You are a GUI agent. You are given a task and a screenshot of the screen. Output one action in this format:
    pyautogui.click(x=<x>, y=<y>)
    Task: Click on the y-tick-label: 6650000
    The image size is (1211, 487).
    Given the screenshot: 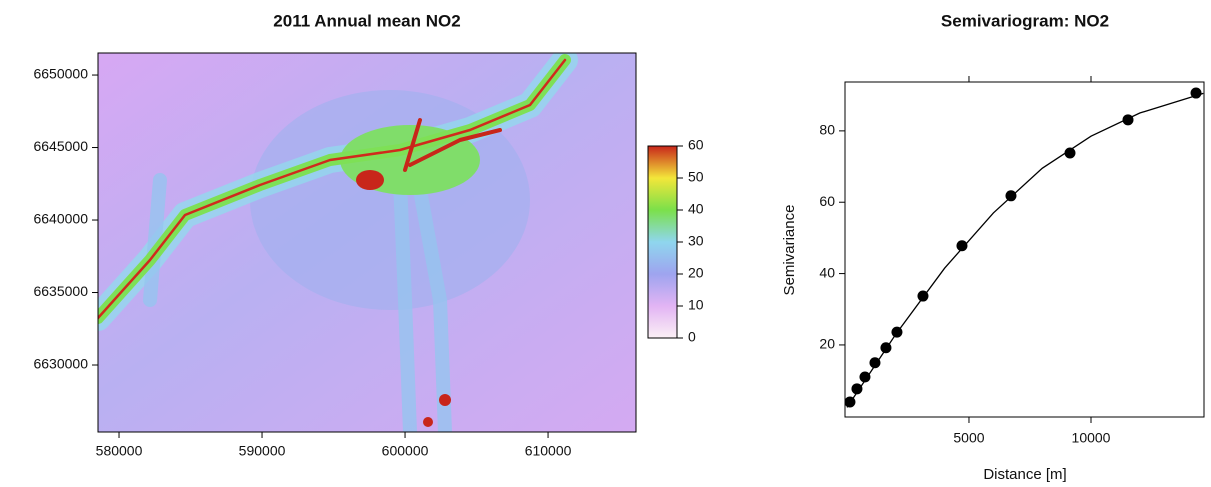 What is the action you would take?
    pyautogui.click(x=60, y=74)
    